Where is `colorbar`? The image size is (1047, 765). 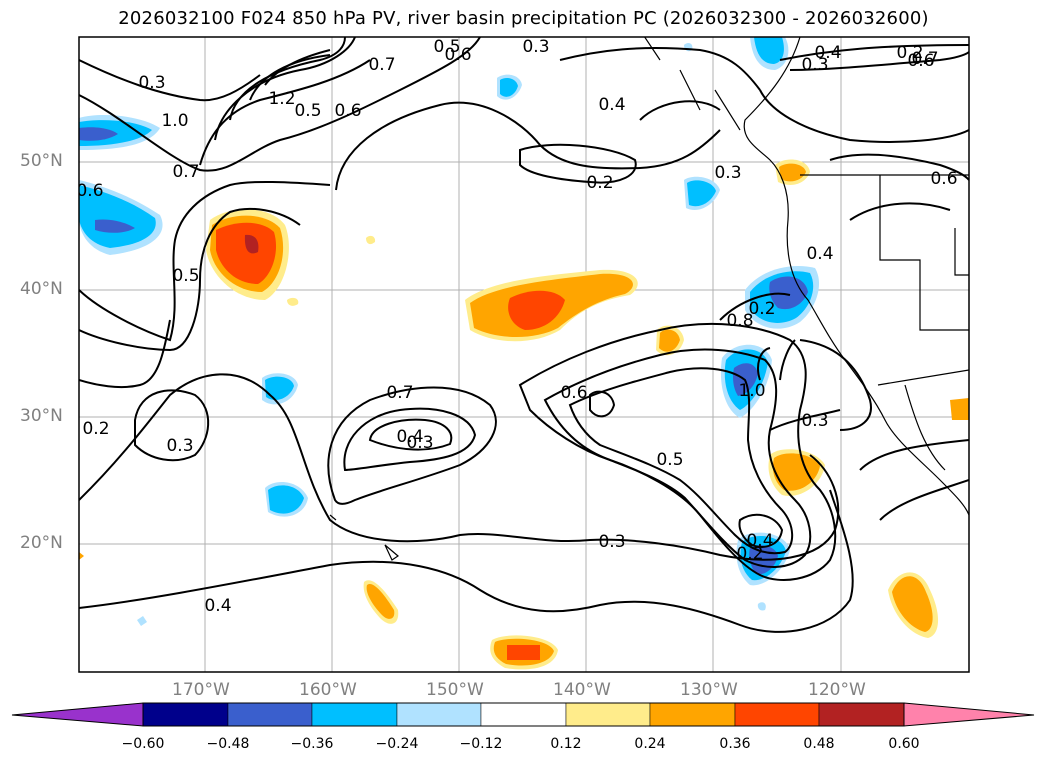 colorbar is located at coordinates (523, 714).